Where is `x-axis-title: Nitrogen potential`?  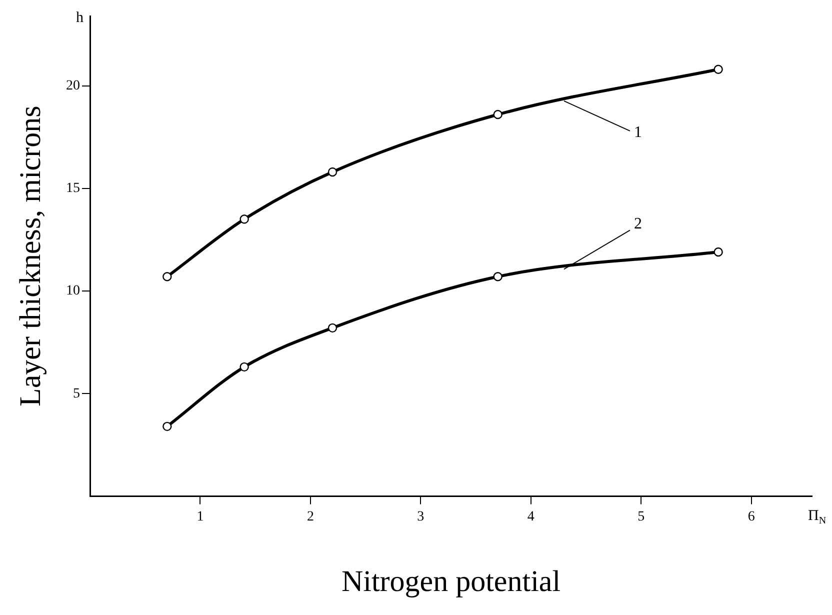 x-axis-title: Nitrogen potential is located at coordinates (451, 581).